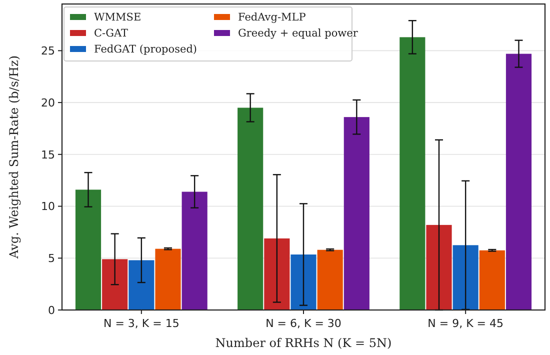  What do you see at coordinates (304, 323) in the screenshot?
I see `x-tick-label: N = 6, K = 30` at bounding box center [304, 323].